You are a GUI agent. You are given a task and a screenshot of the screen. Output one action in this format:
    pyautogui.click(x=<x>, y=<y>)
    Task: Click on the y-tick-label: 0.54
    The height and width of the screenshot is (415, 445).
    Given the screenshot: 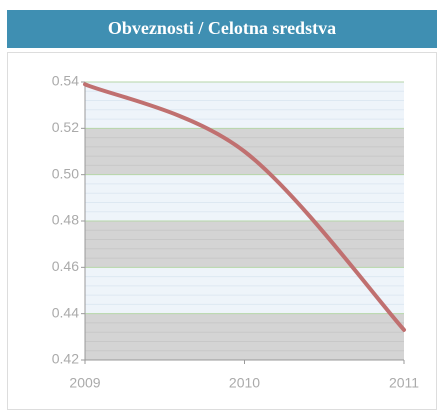 What is the action you would take?
    pyautogui.click(x=65, y=81)
    